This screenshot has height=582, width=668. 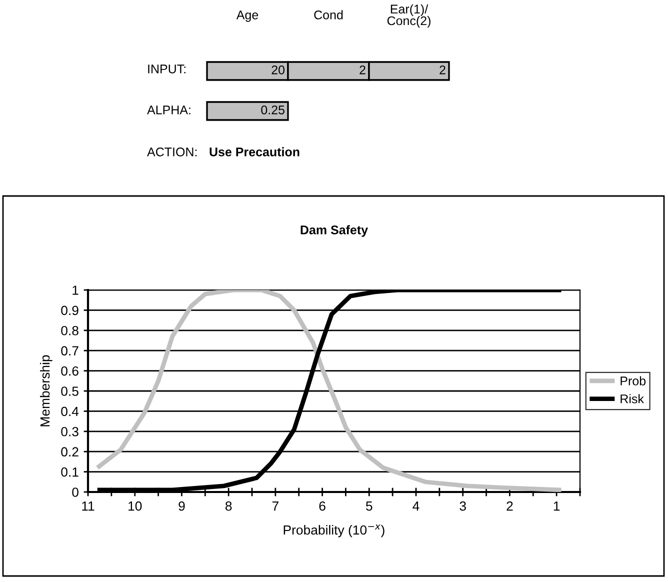 What do you see at coordinates (88, 506) in the screenshot?
I see `x-tick-label: 11` at bounding box center [88, 506].